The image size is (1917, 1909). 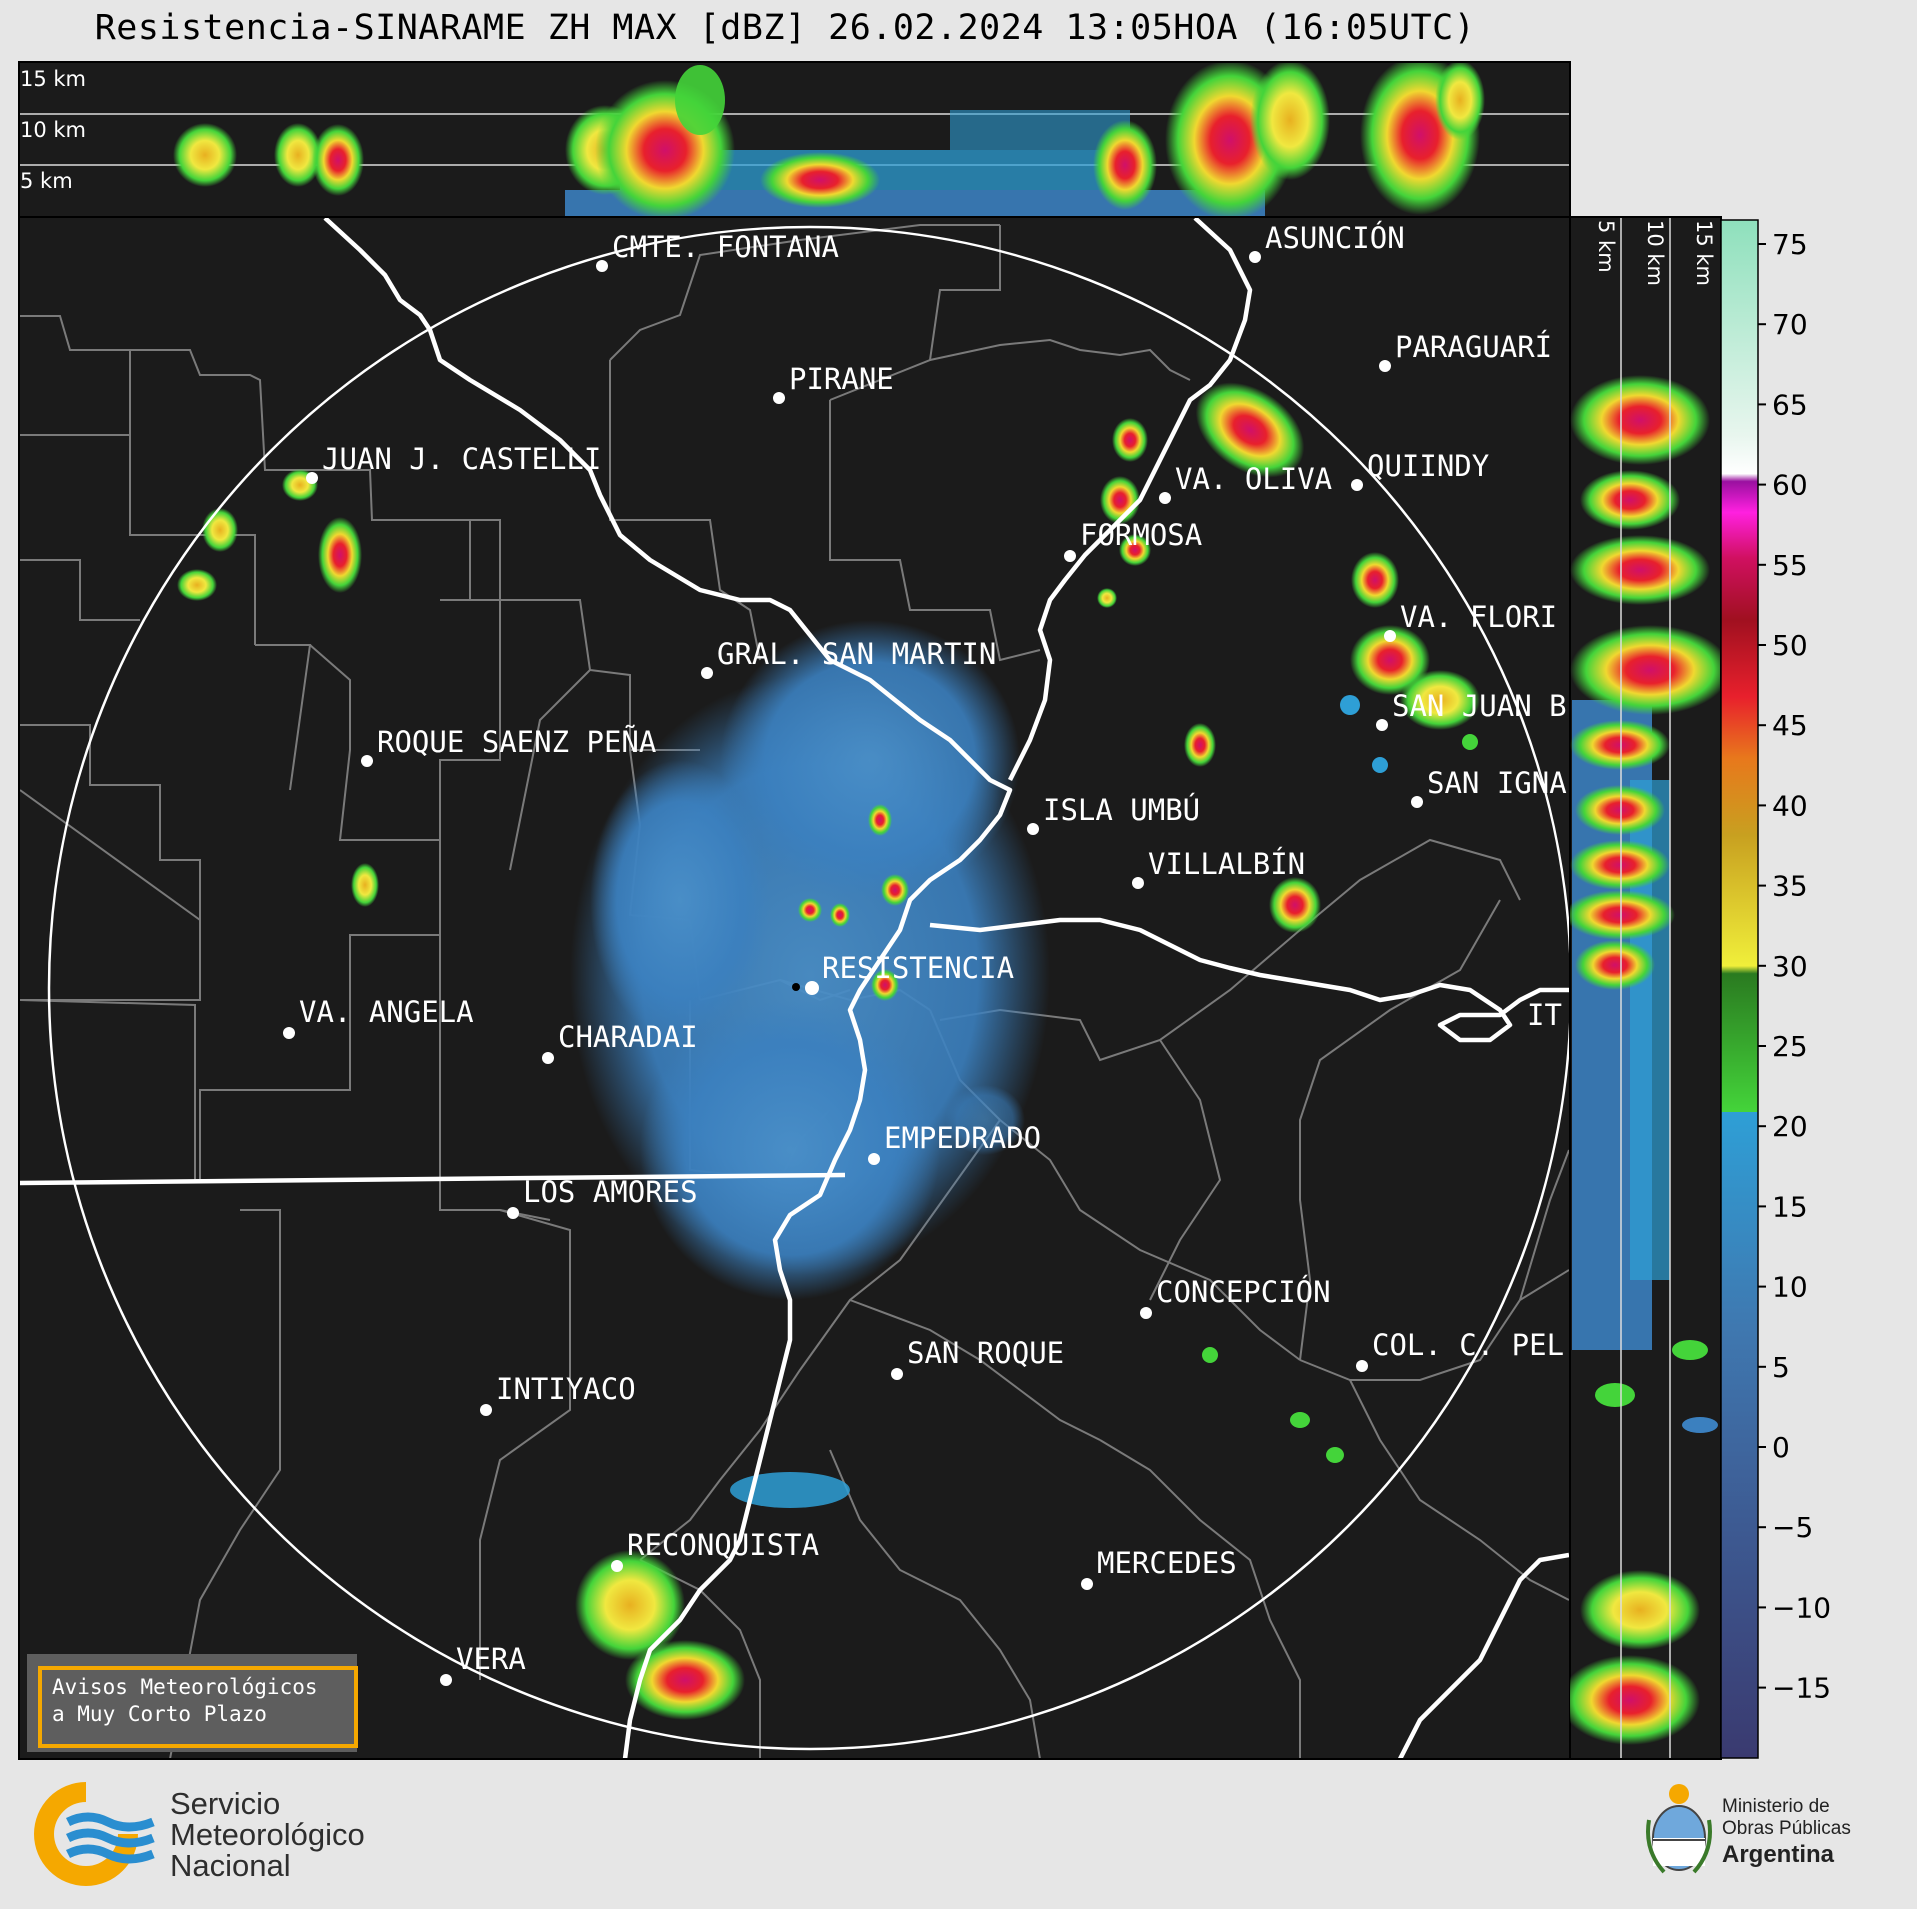 What do you see at coordinates (1655, 253) in the screenshot?
I see `side-height-label-10km: 10 km` at bounding box center [1655, 253].